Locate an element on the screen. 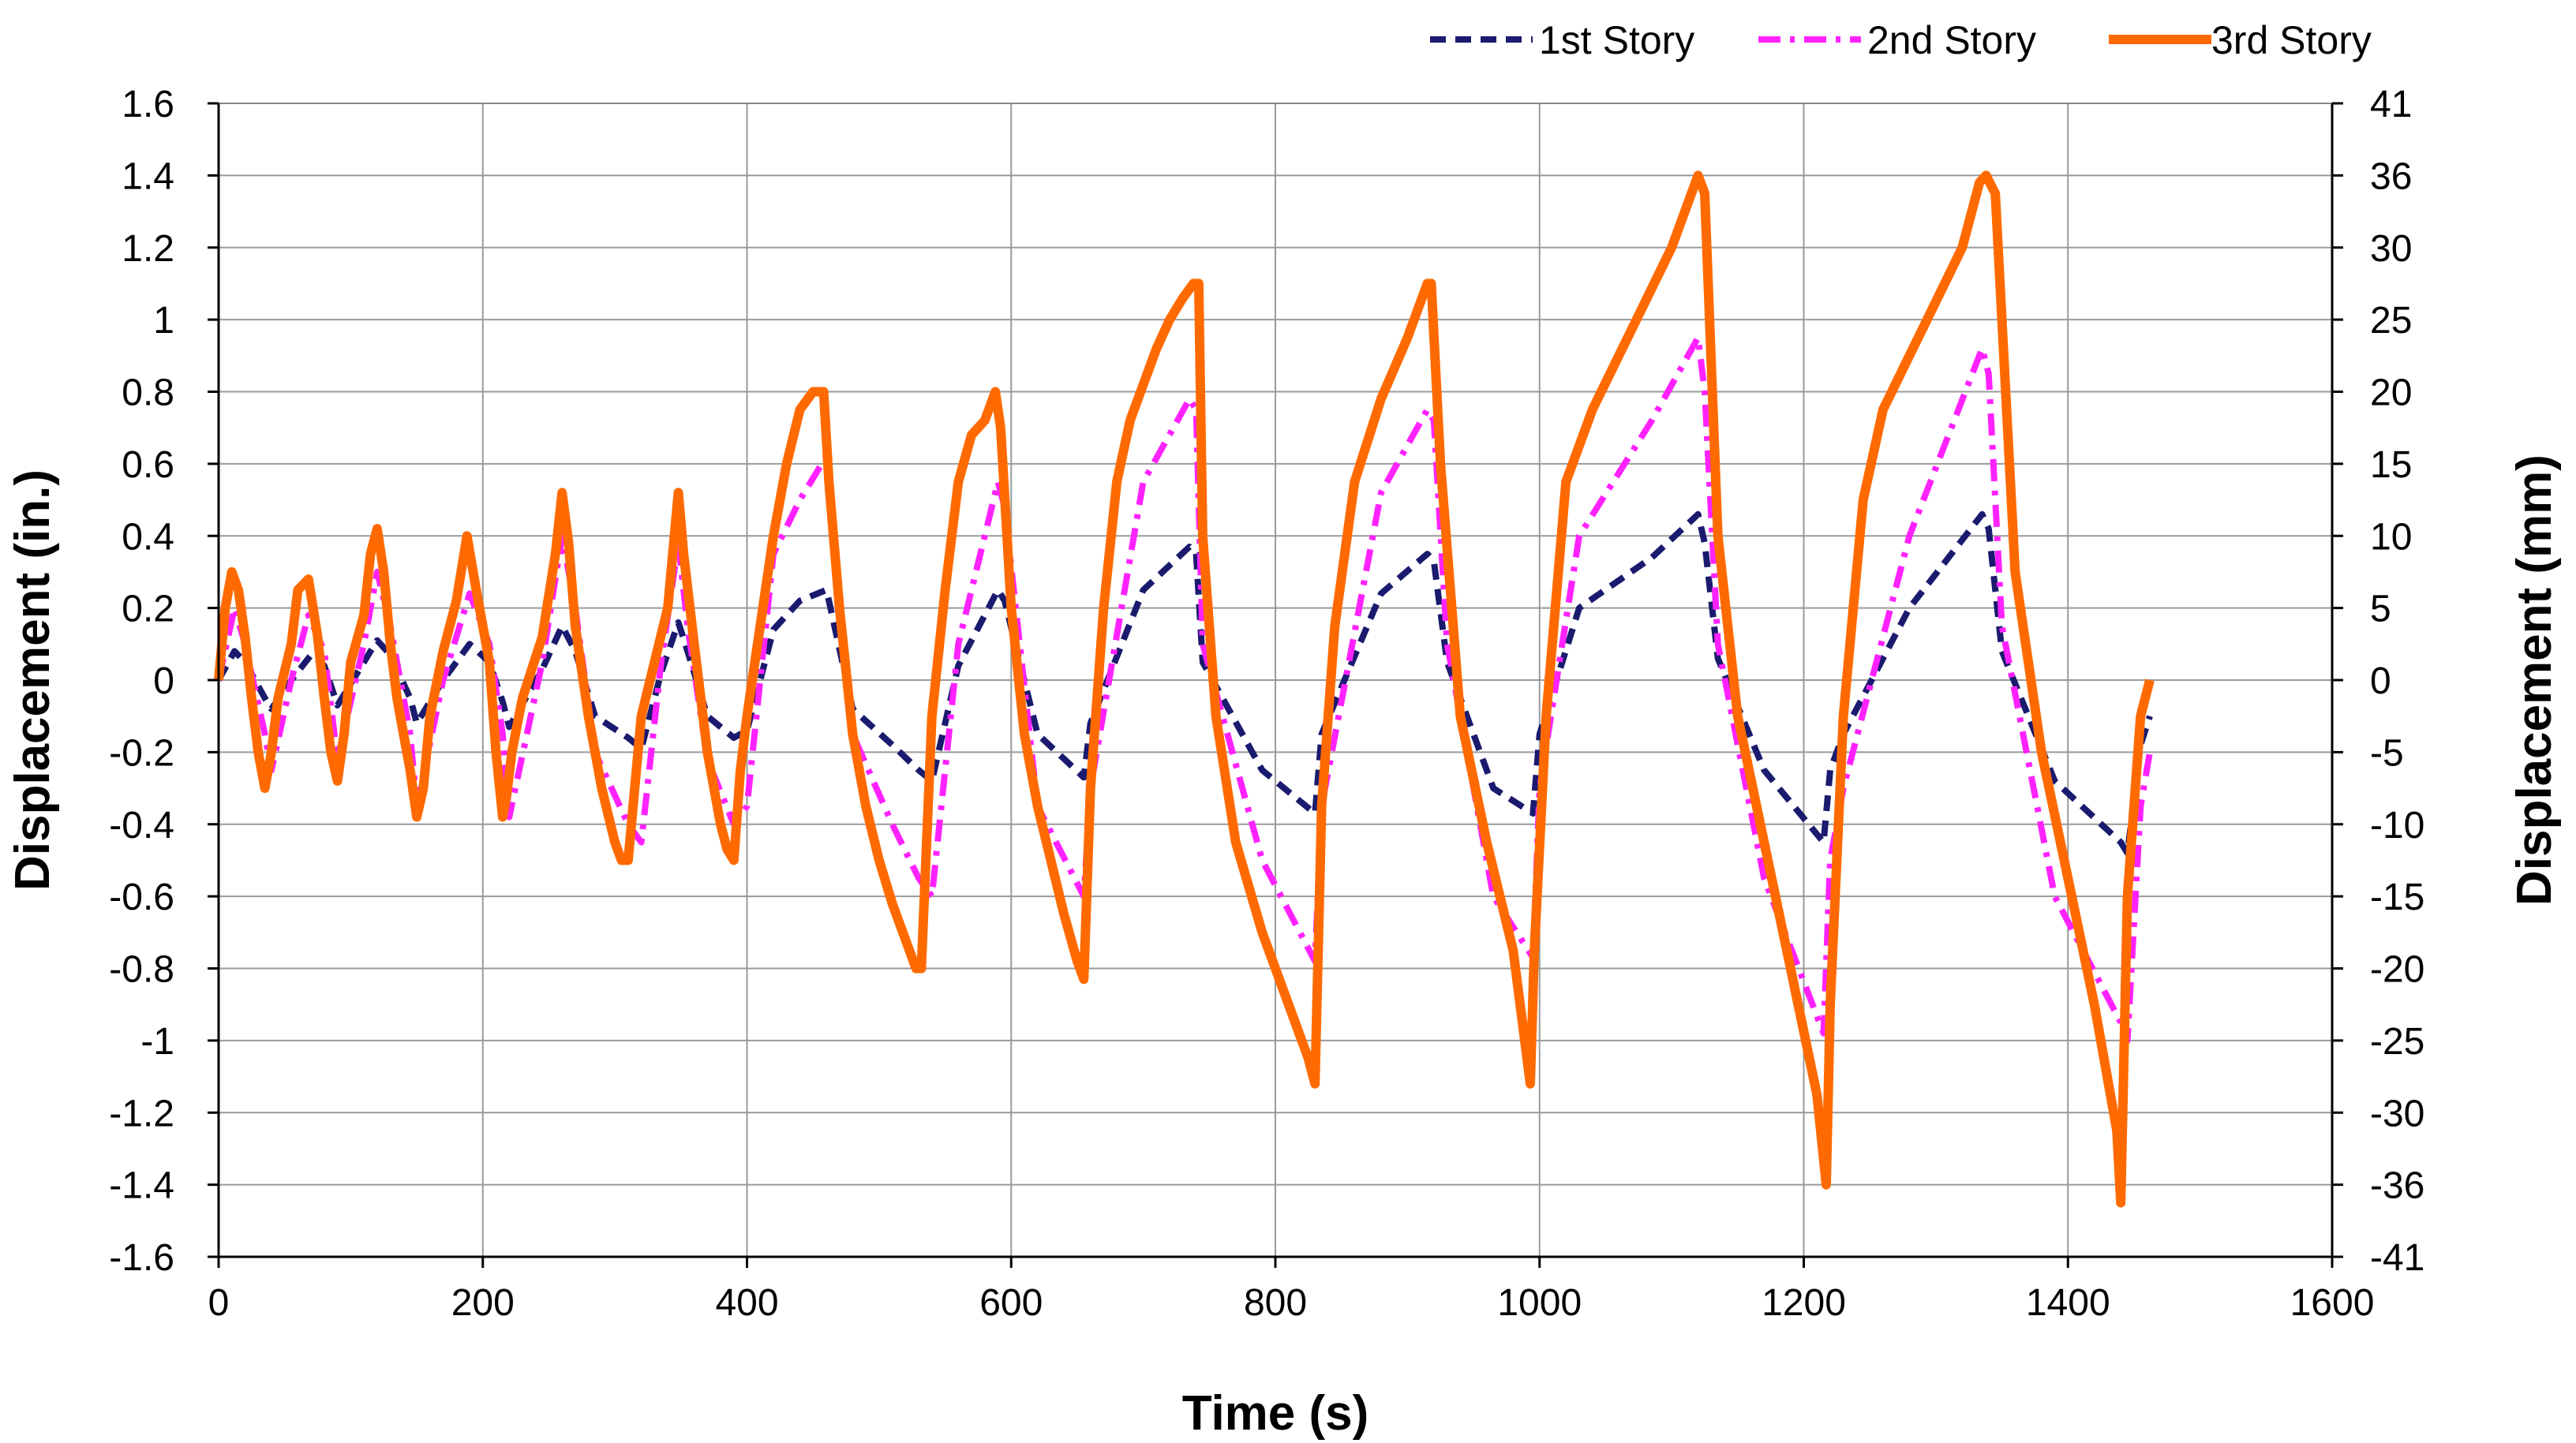 The height and width of the screenshot is (1443, 2576). x-tick-label: 1200 is located at coordinates (1804, 1303).